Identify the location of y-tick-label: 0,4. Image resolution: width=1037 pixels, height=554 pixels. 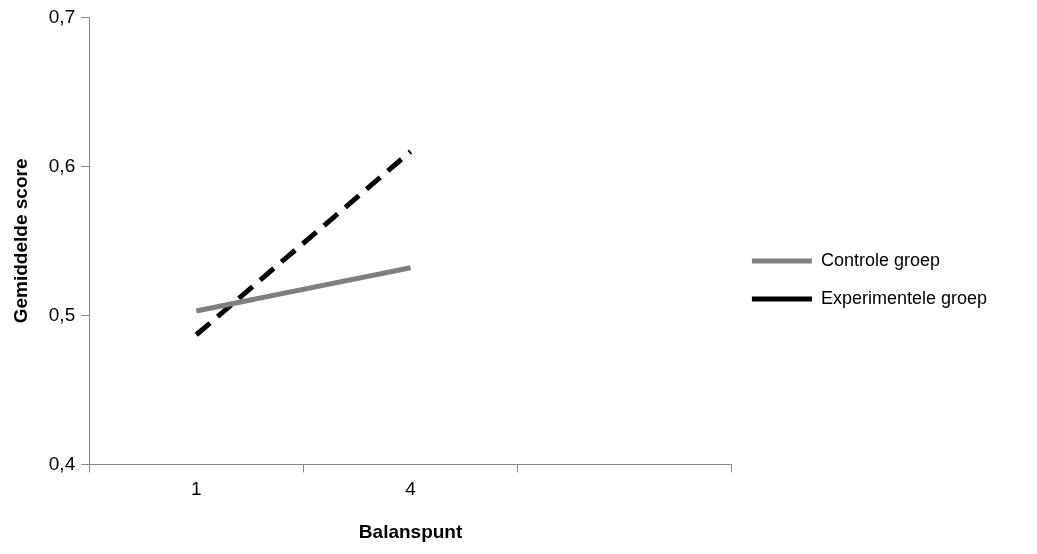
(62, 463).